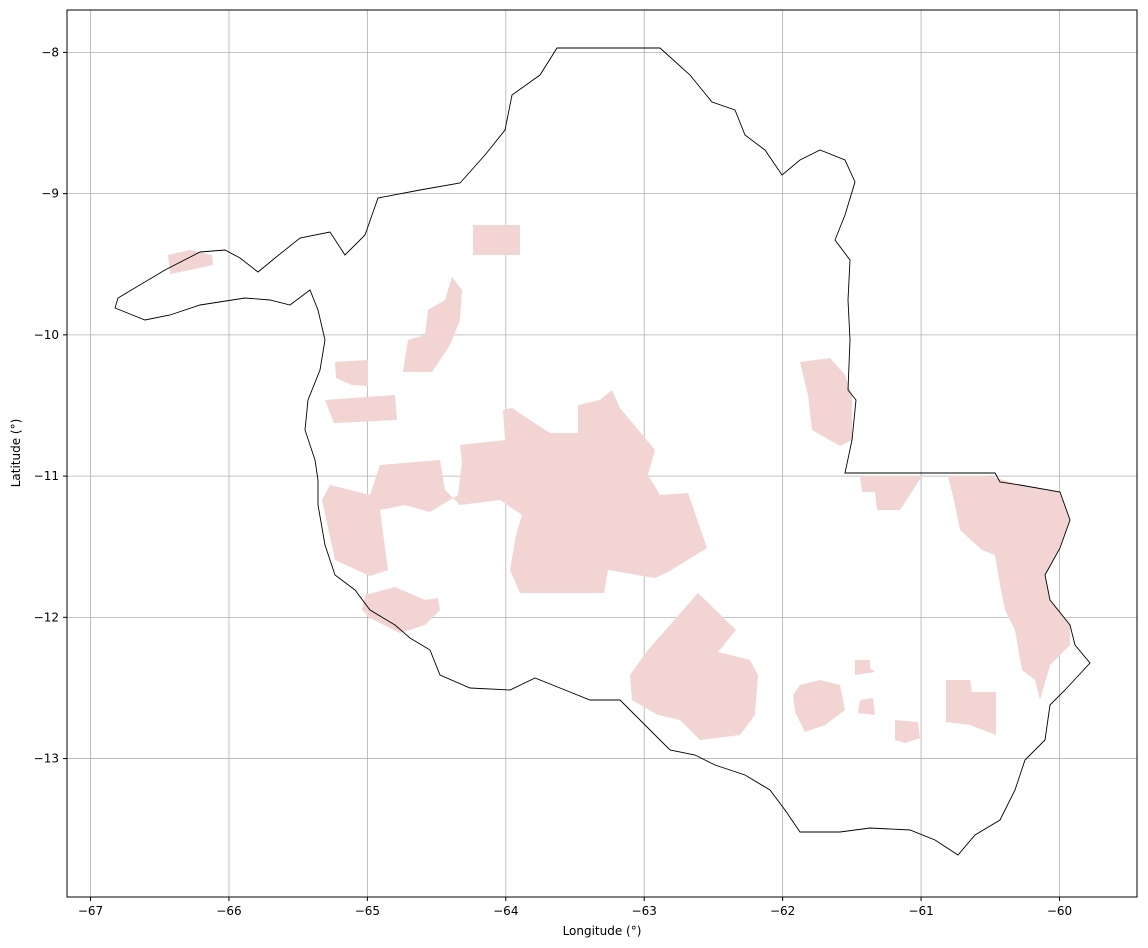  I want to click on y-tick-label: −13, so click(46, 759).